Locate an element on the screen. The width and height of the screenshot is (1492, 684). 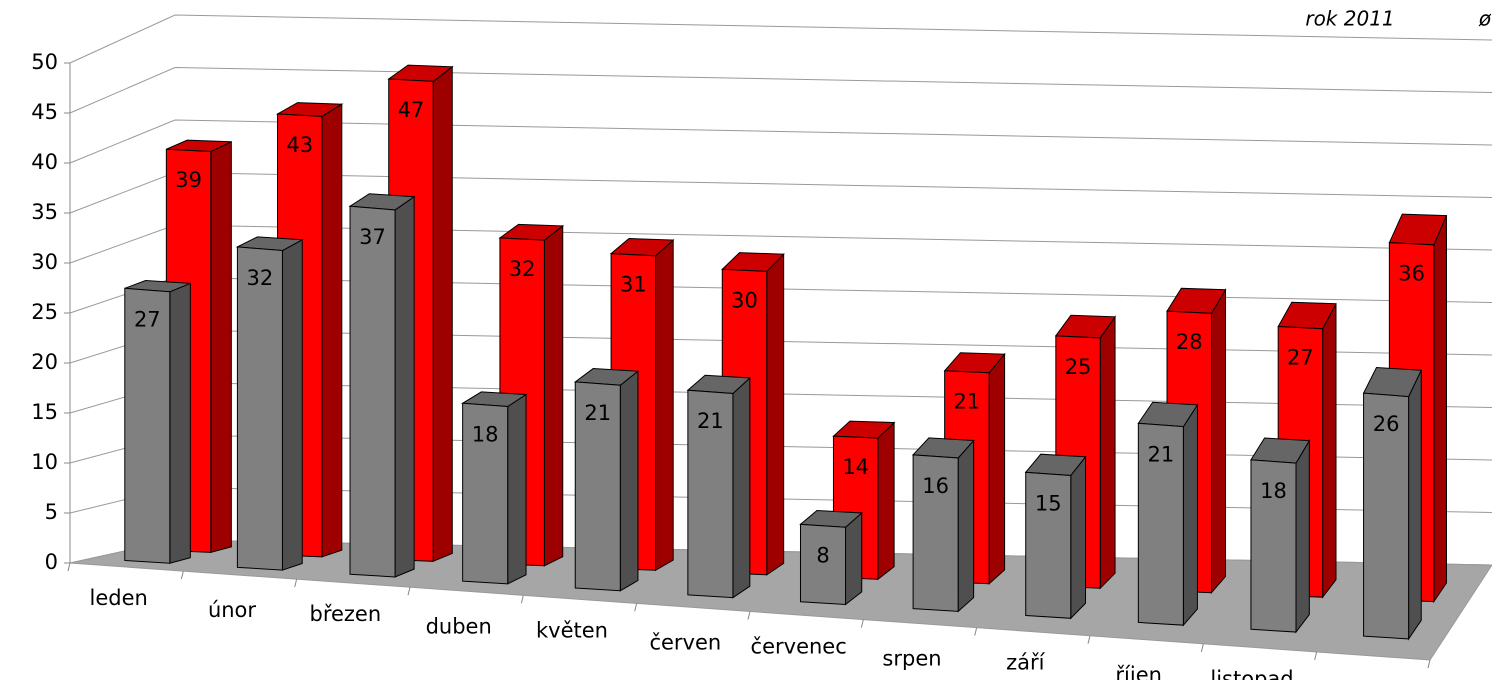
value-label: 37 is located at coordinates (372, 237).